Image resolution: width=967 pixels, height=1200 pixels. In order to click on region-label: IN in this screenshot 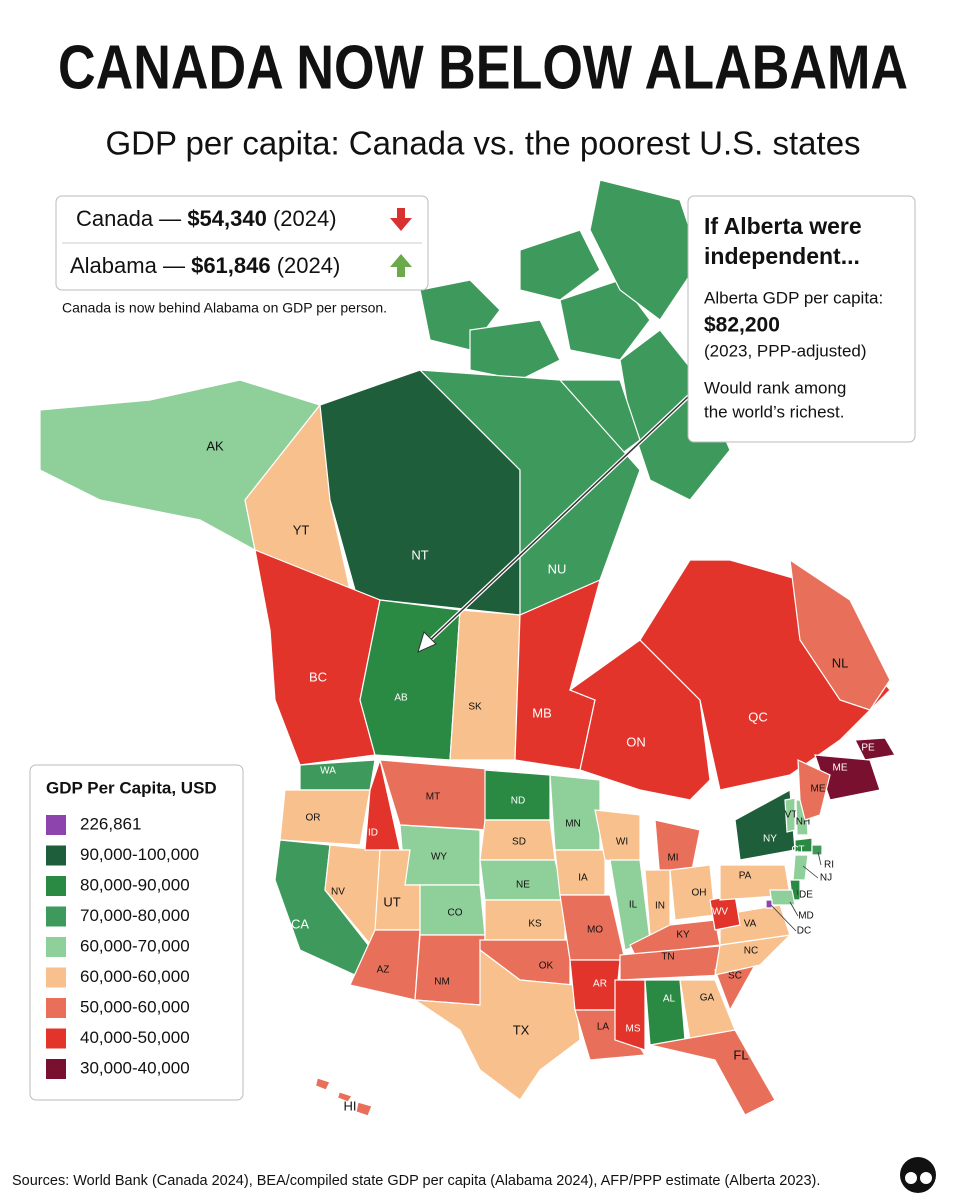, I will do `click(660, 906)`.